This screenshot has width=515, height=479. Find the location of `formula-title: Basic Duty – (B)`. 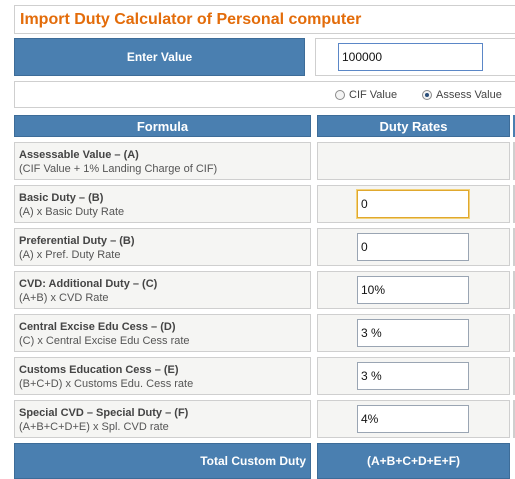

formula-title: Basic Duty – (B) is located at coordinates (61, 198).